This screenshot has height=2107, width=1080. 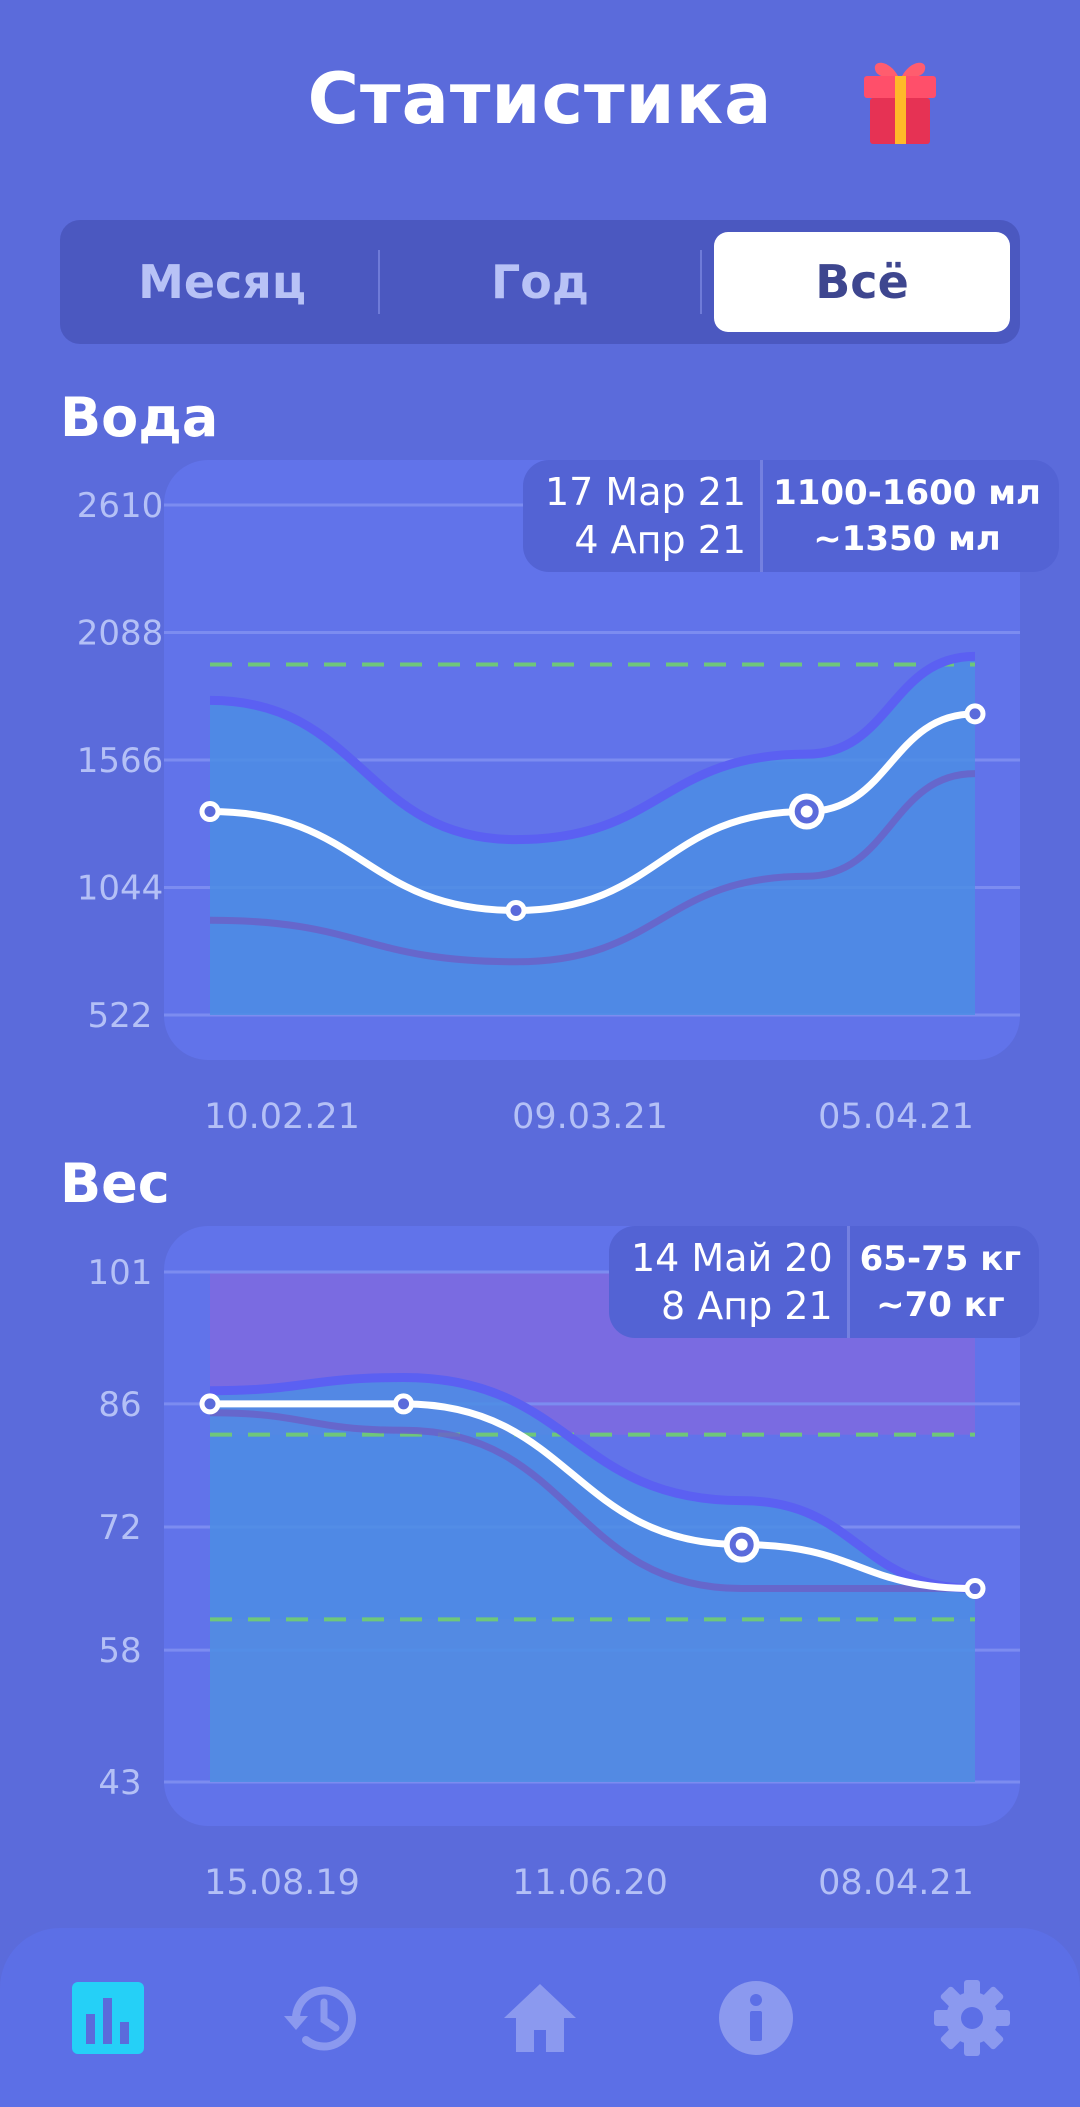 I want to click on y-tick-label: 522, so click(x=120, y=1016).